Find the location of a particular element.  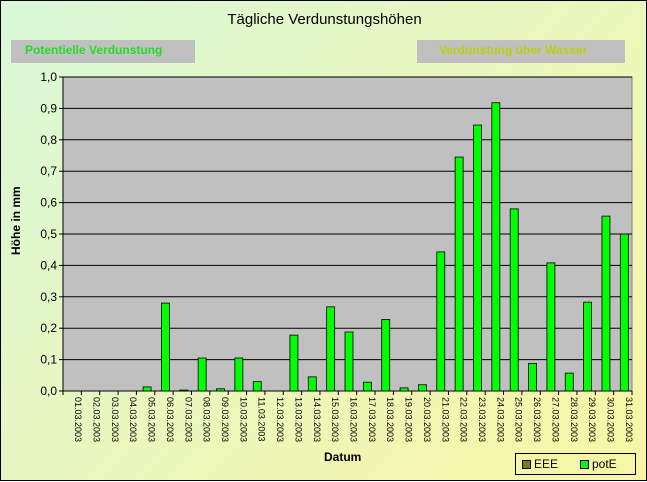

x-tick-label: 25.03.2003 is located at coordinates (519, 419).